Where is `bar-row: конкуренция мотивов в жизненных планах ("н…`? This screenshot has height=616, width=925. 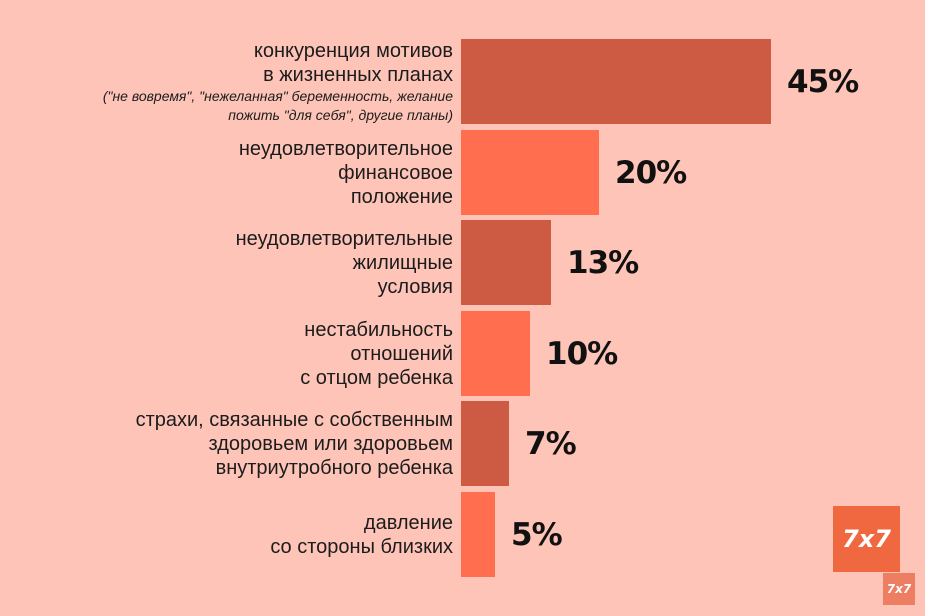 bar-row: конкуренция мотивов в жизненных планах ("н… is located at coordinates (462, 81).